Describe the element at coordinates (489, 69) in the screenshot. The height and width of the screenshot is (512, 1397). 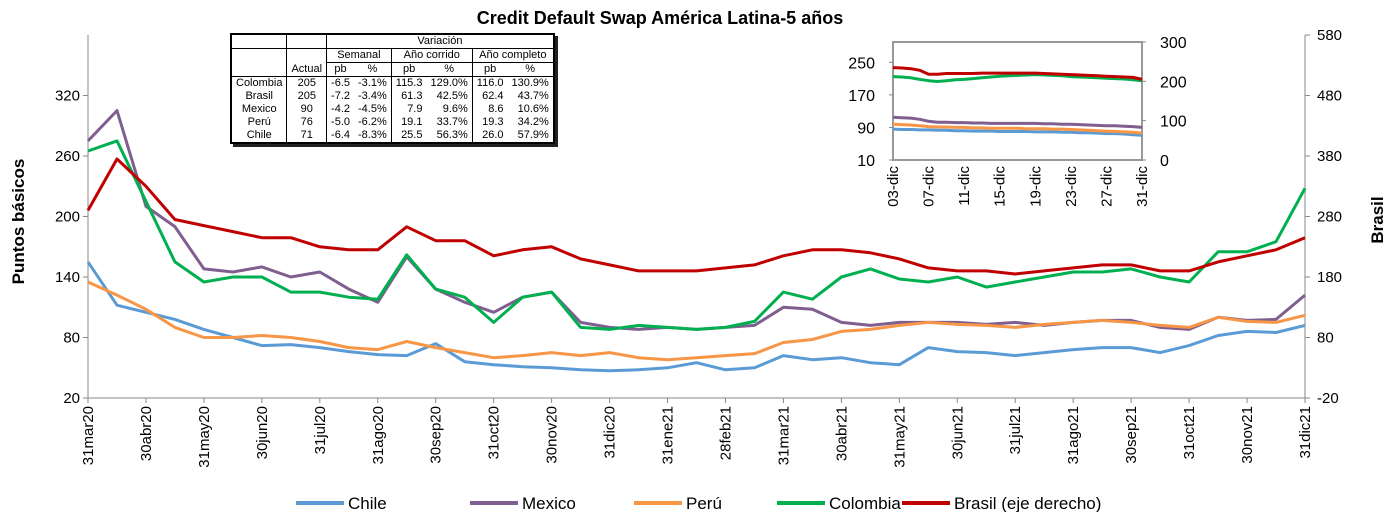
I see `header-comp-pb: pb` at that location.